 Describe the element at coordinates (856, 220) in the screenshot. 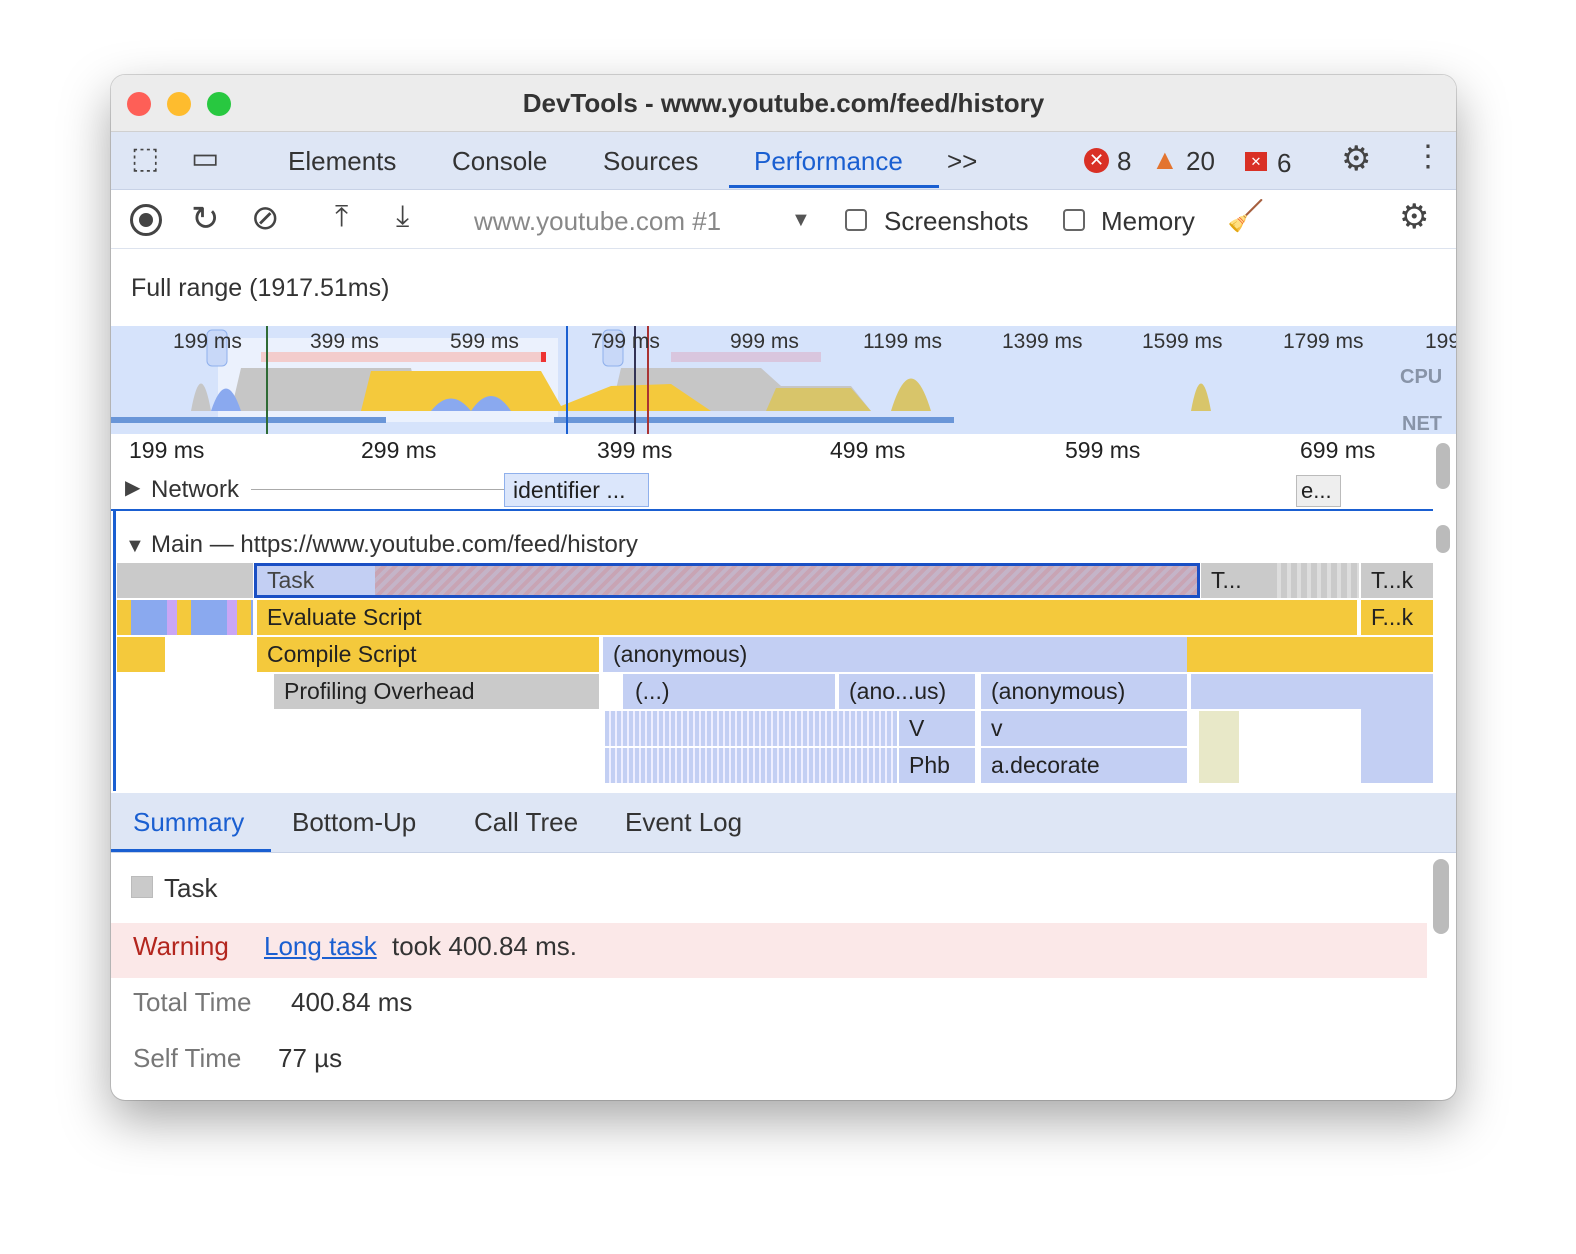

I see `screenshots-checkbox` at that location.